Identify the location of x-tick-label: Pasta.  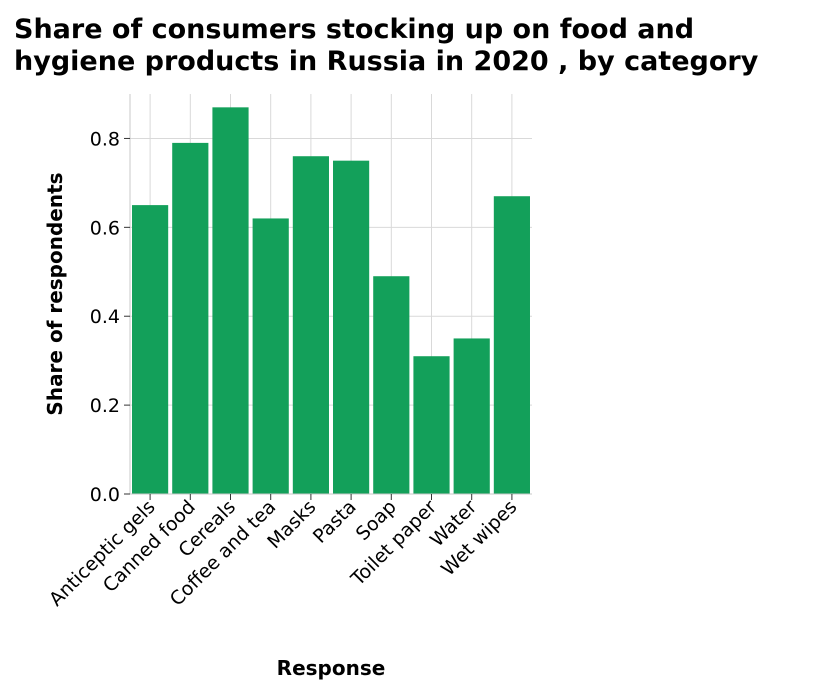
(335, 522).